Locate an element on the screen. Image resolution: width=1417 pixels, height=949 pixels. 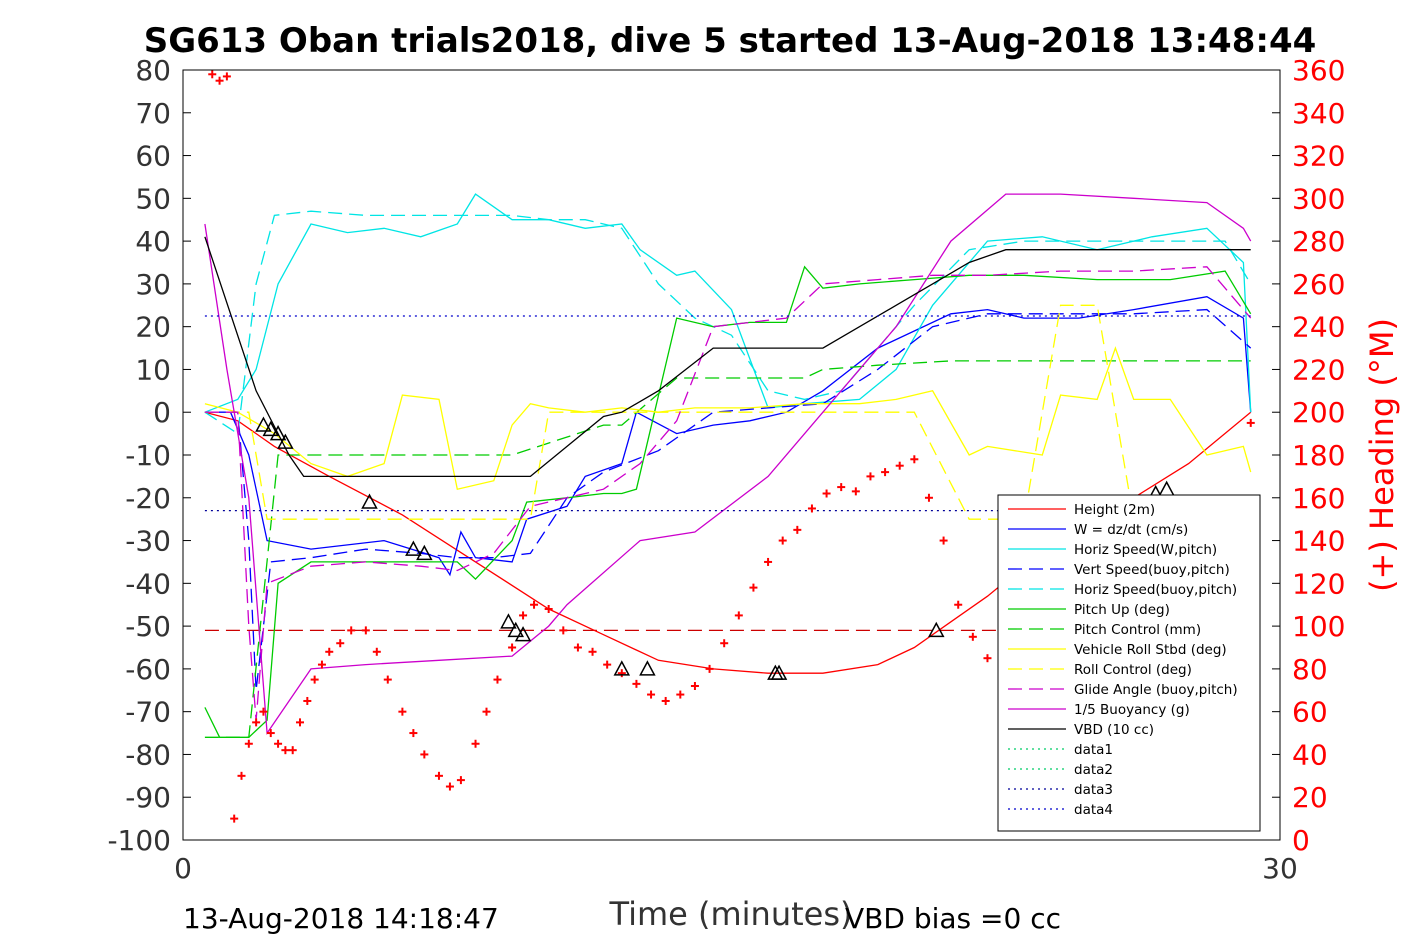
legend-label: data3 is located at coordinates (1093, 790).